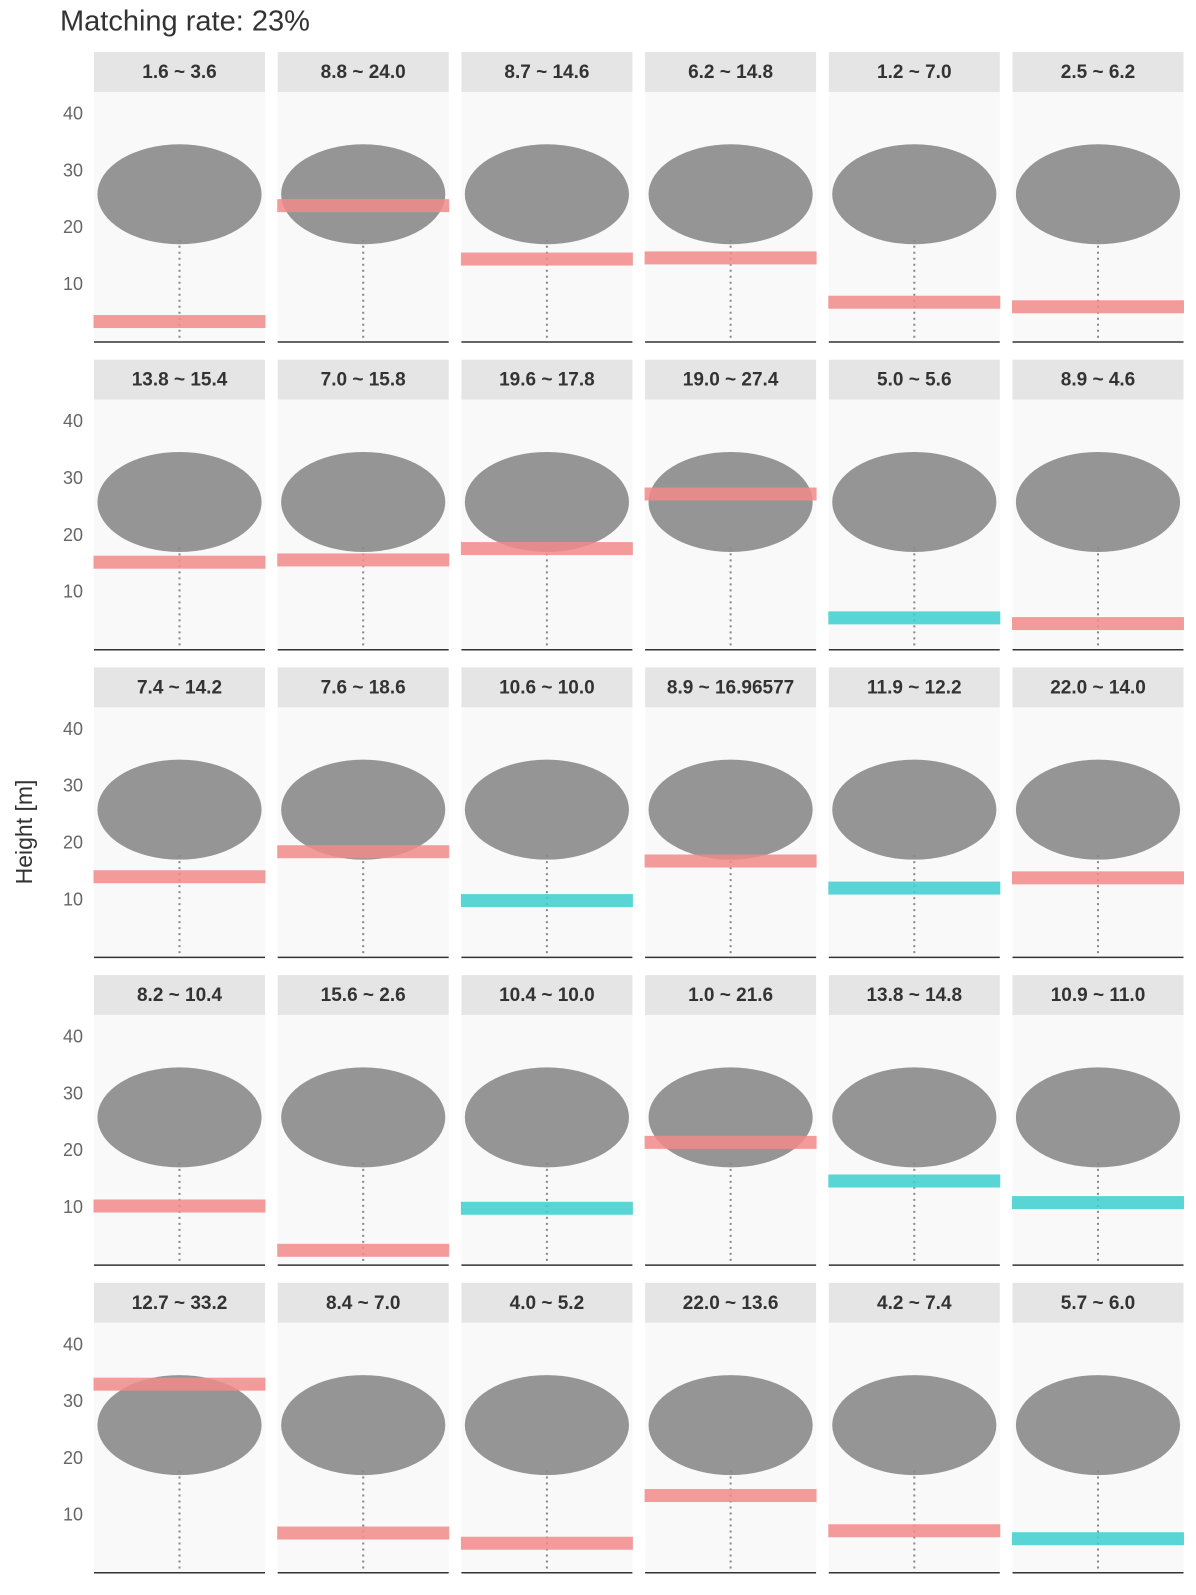 The width and height of the screenshot is (1196, 1595). Describe the element at coordinates (24, 832) in the screenshot. I see `y-axis-label: Height [m]` at that location.